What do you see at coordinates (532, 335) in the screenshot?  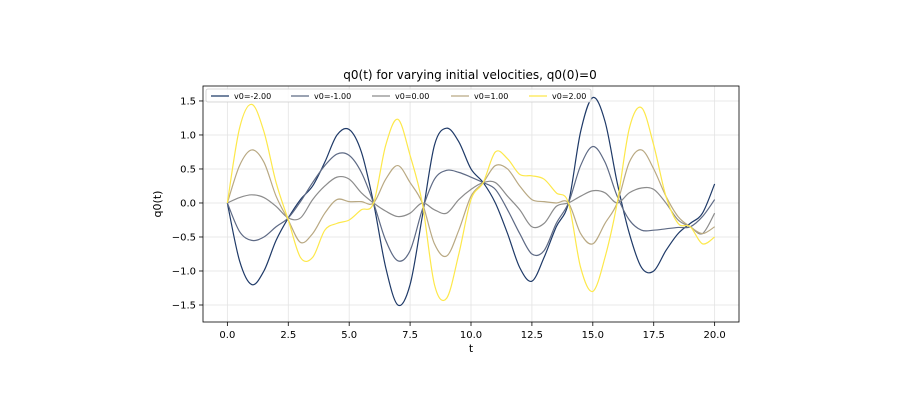 I see `x-tick-label: 12.5` at bounding box center [532, 335].